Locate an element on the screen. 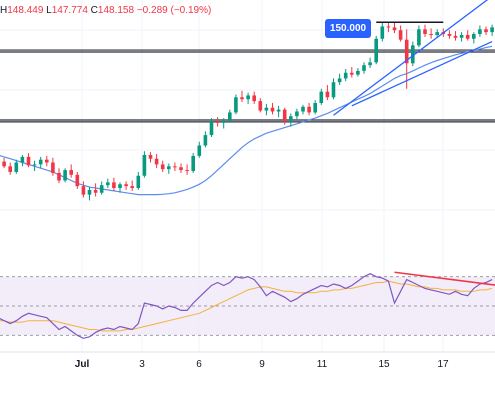 The image size is (495, 405). change-value: −0.289 (−0.19%) is located at coordinates (174, 10).